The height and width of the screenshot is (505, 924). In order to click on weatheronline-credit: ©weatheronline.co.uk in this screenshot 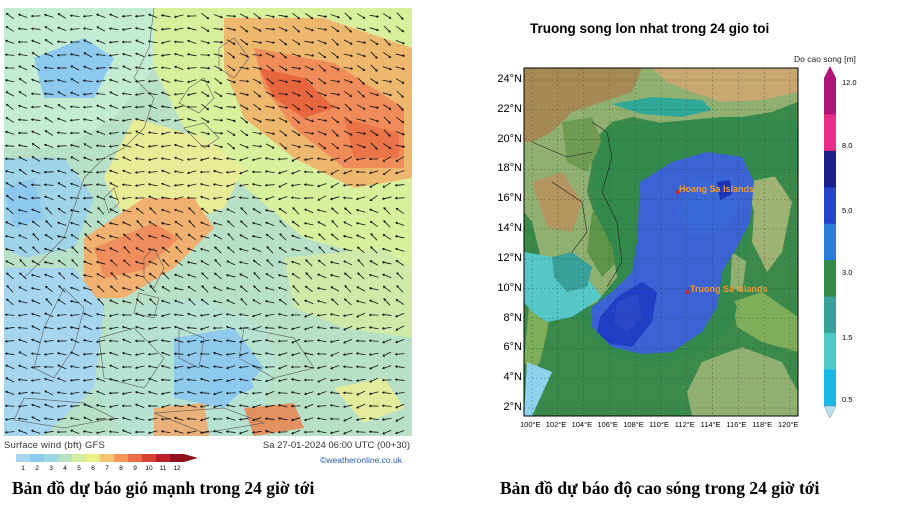, I will do `click(361, 460)`.